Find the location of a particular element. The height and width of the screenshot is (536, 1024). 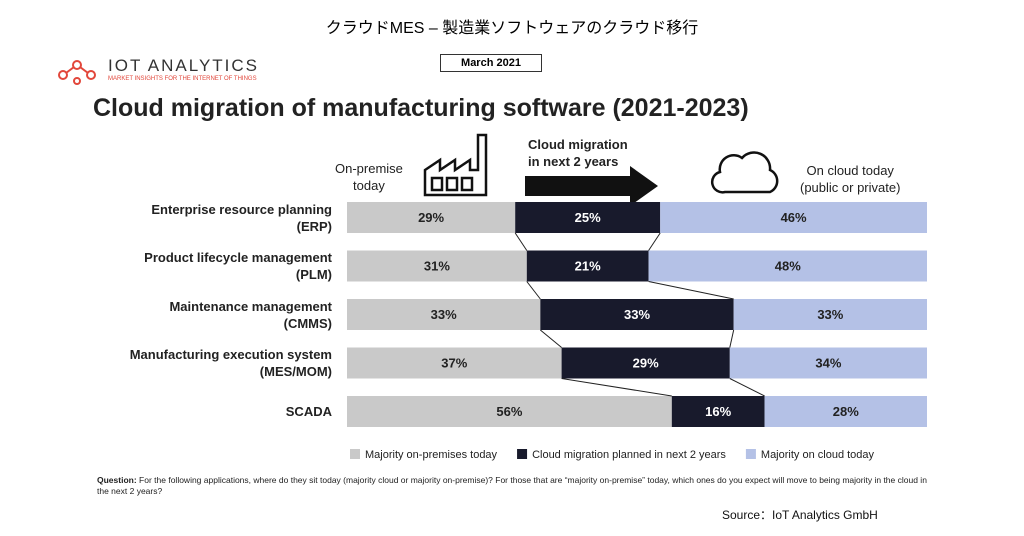

logo-name: IOT ANALYTICS is located at coordinates (184, 65).